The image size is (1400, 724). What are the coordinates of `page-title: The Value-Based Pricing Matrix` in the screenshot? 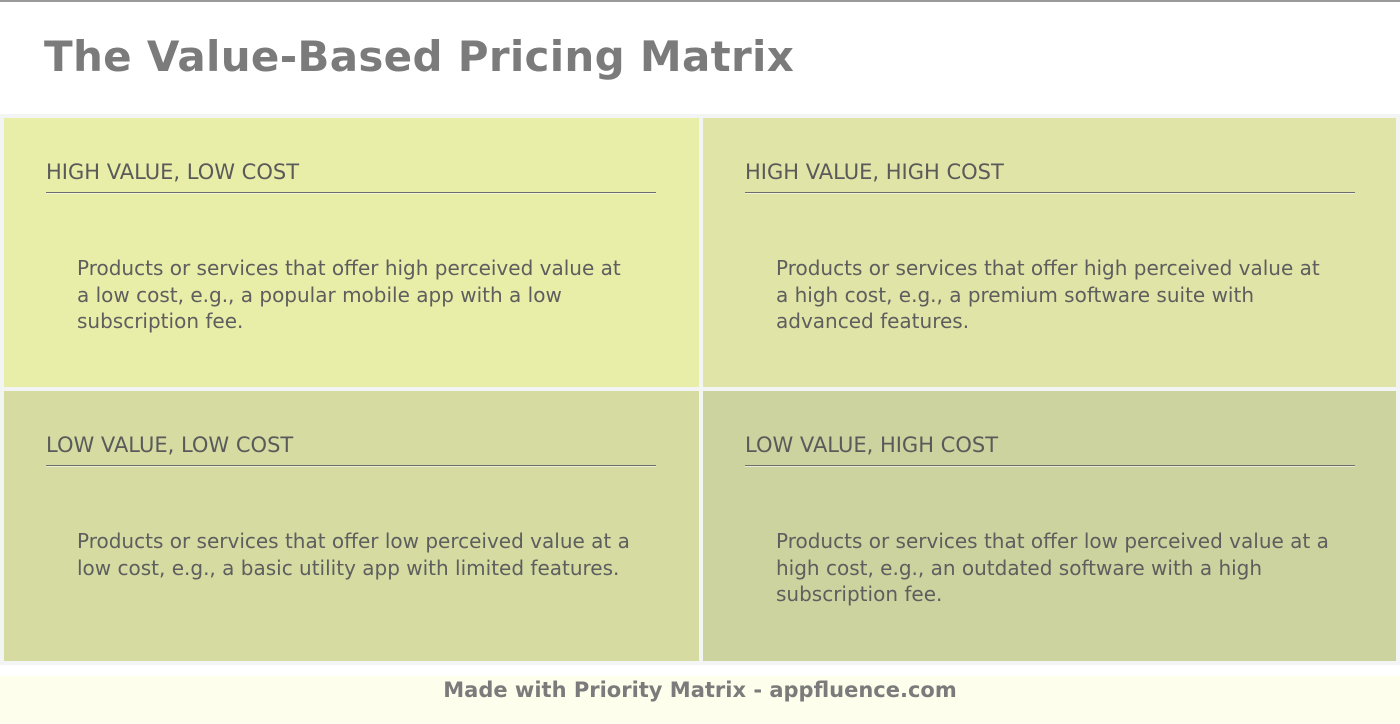 It's located at (419, 56).